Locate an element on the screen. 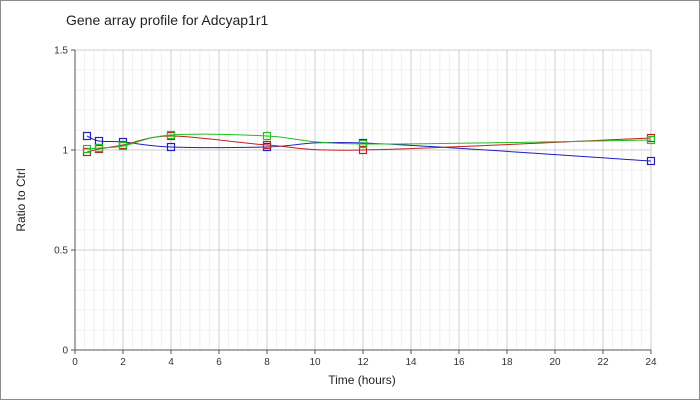  y-tick-label: 0 is located at coordinates (65, 351).